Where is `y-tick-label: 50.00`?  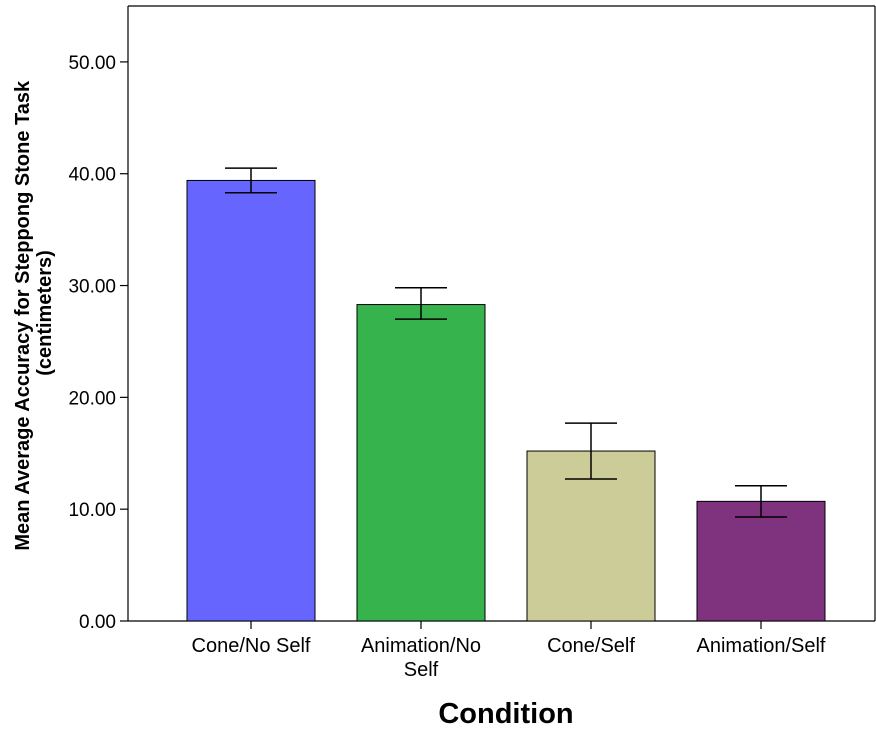
y-tick-label: 50.00 is located at coordinates (92, 63).